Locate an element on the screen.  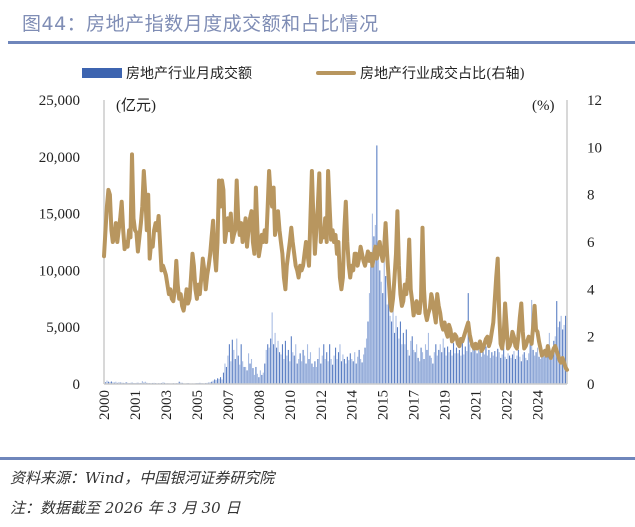
figure-title: 图44：房地产指数月度成交额和占比情况 is located at coordinates (200, 24).